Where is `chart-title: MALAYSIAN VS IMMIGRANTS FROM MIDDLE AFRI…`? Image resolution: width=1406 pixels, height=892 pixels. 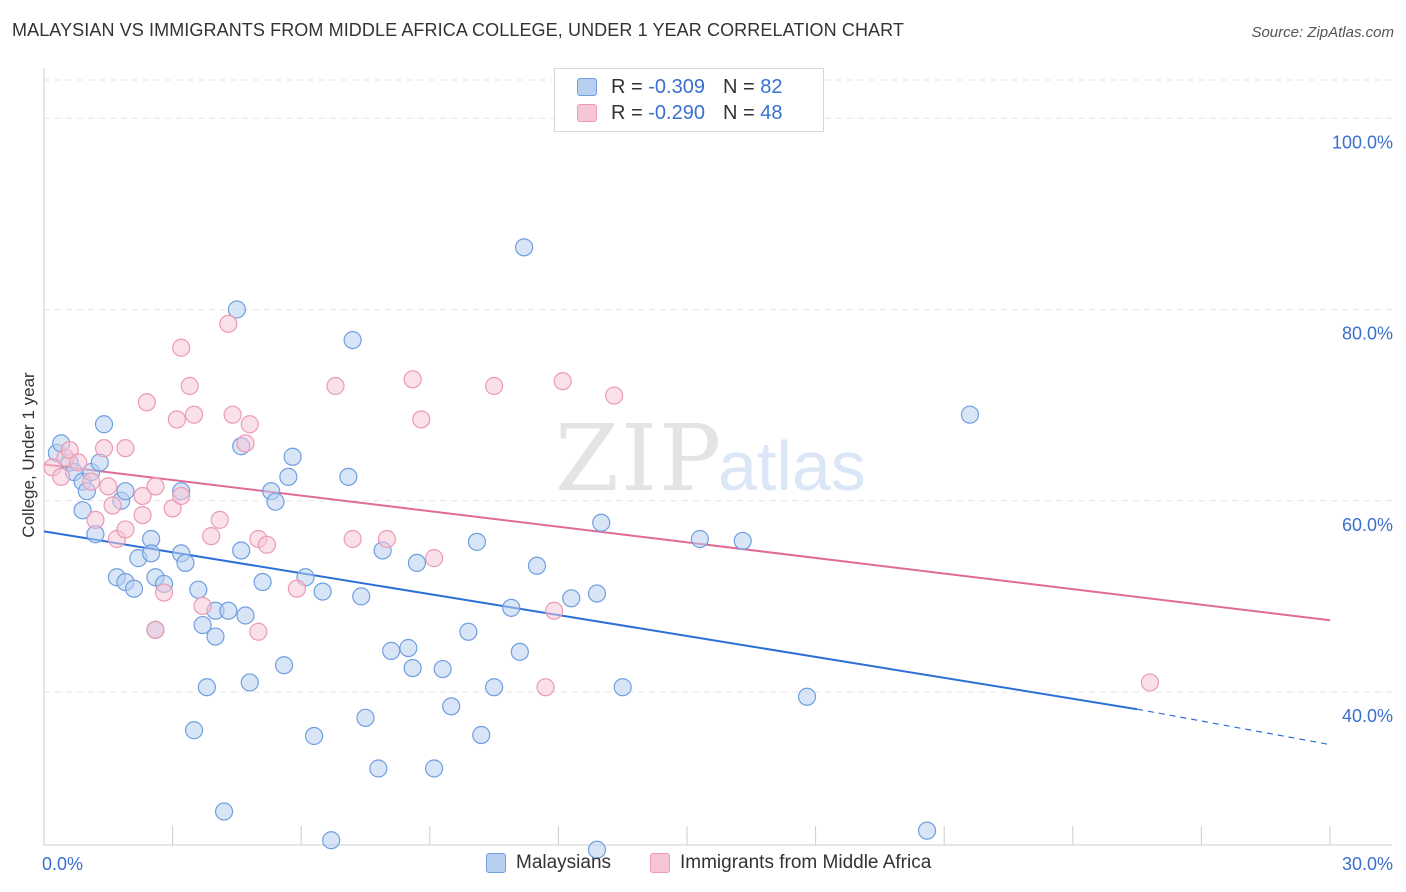 chart-title: MALAYSIAN VS IMMIGRANTS FROM MIDDLE AFRI… is located at coordinates (458, 30).